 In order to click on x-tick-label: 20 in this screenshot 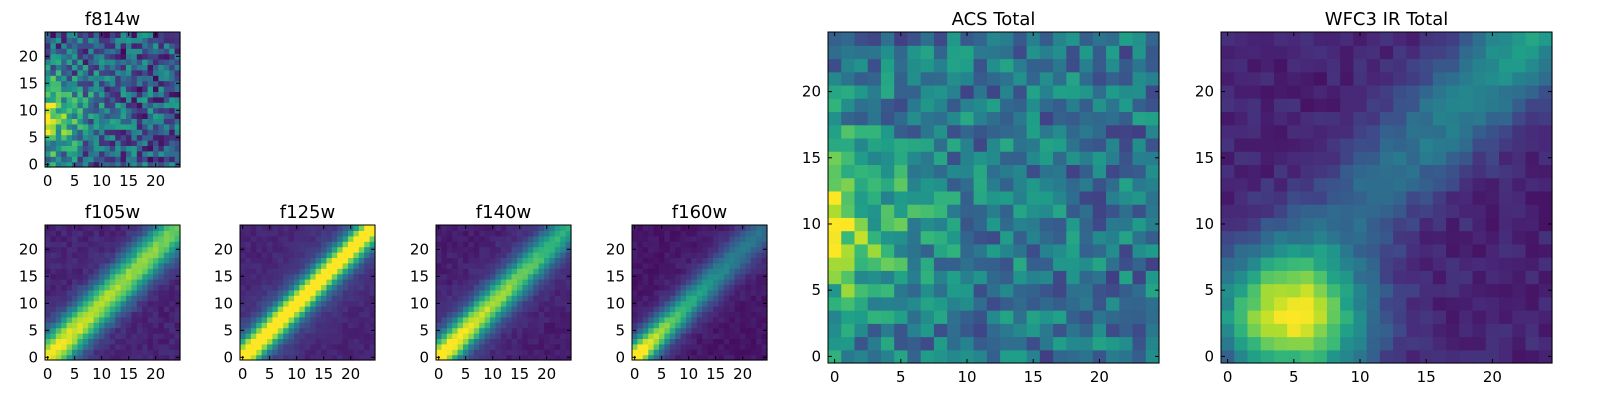, I will do `click(1492, 377)`.